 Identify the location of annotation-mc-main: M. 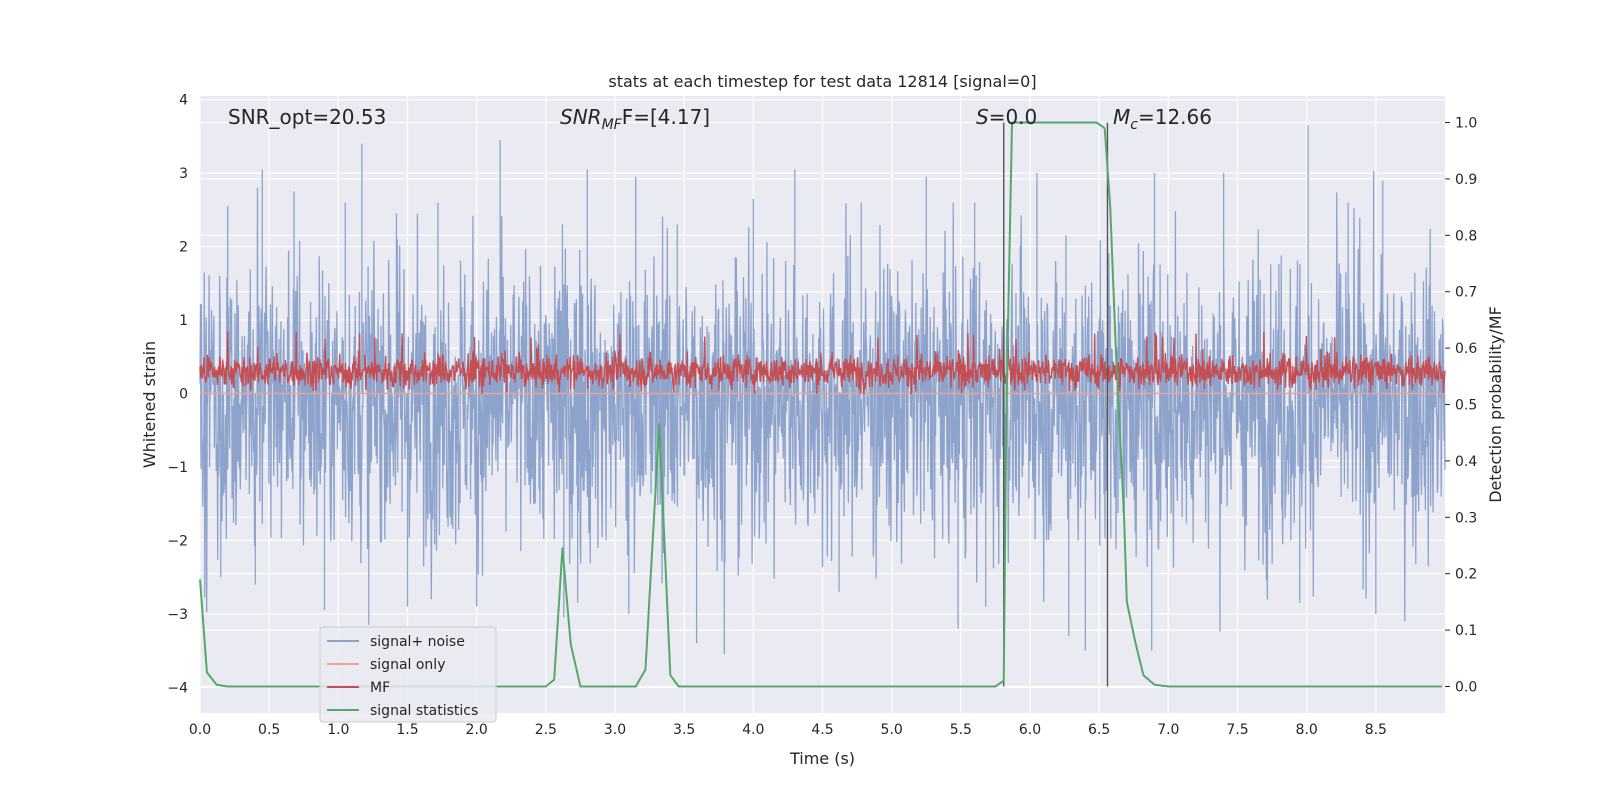
(1121, 117).